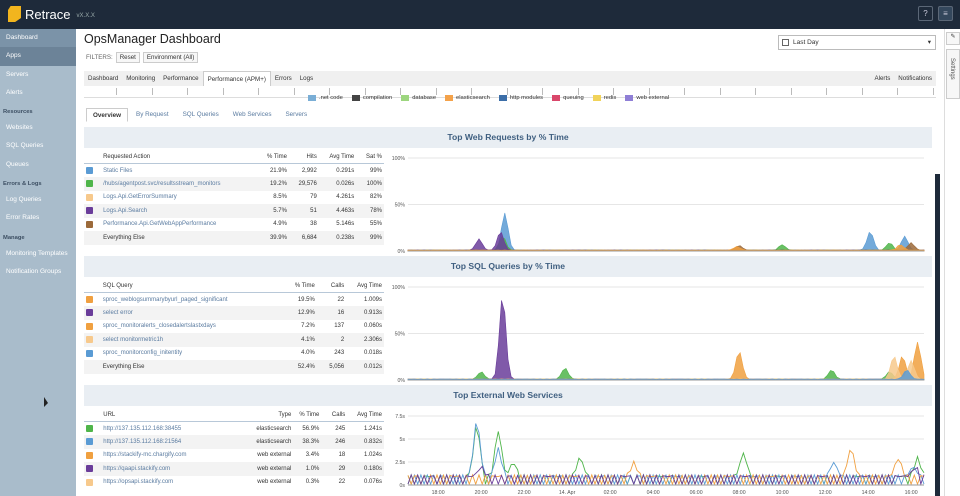 This screenshot has width=960, height=496. I want to click on row-link: http://137.135.112.168:38455, so click(142, 428).